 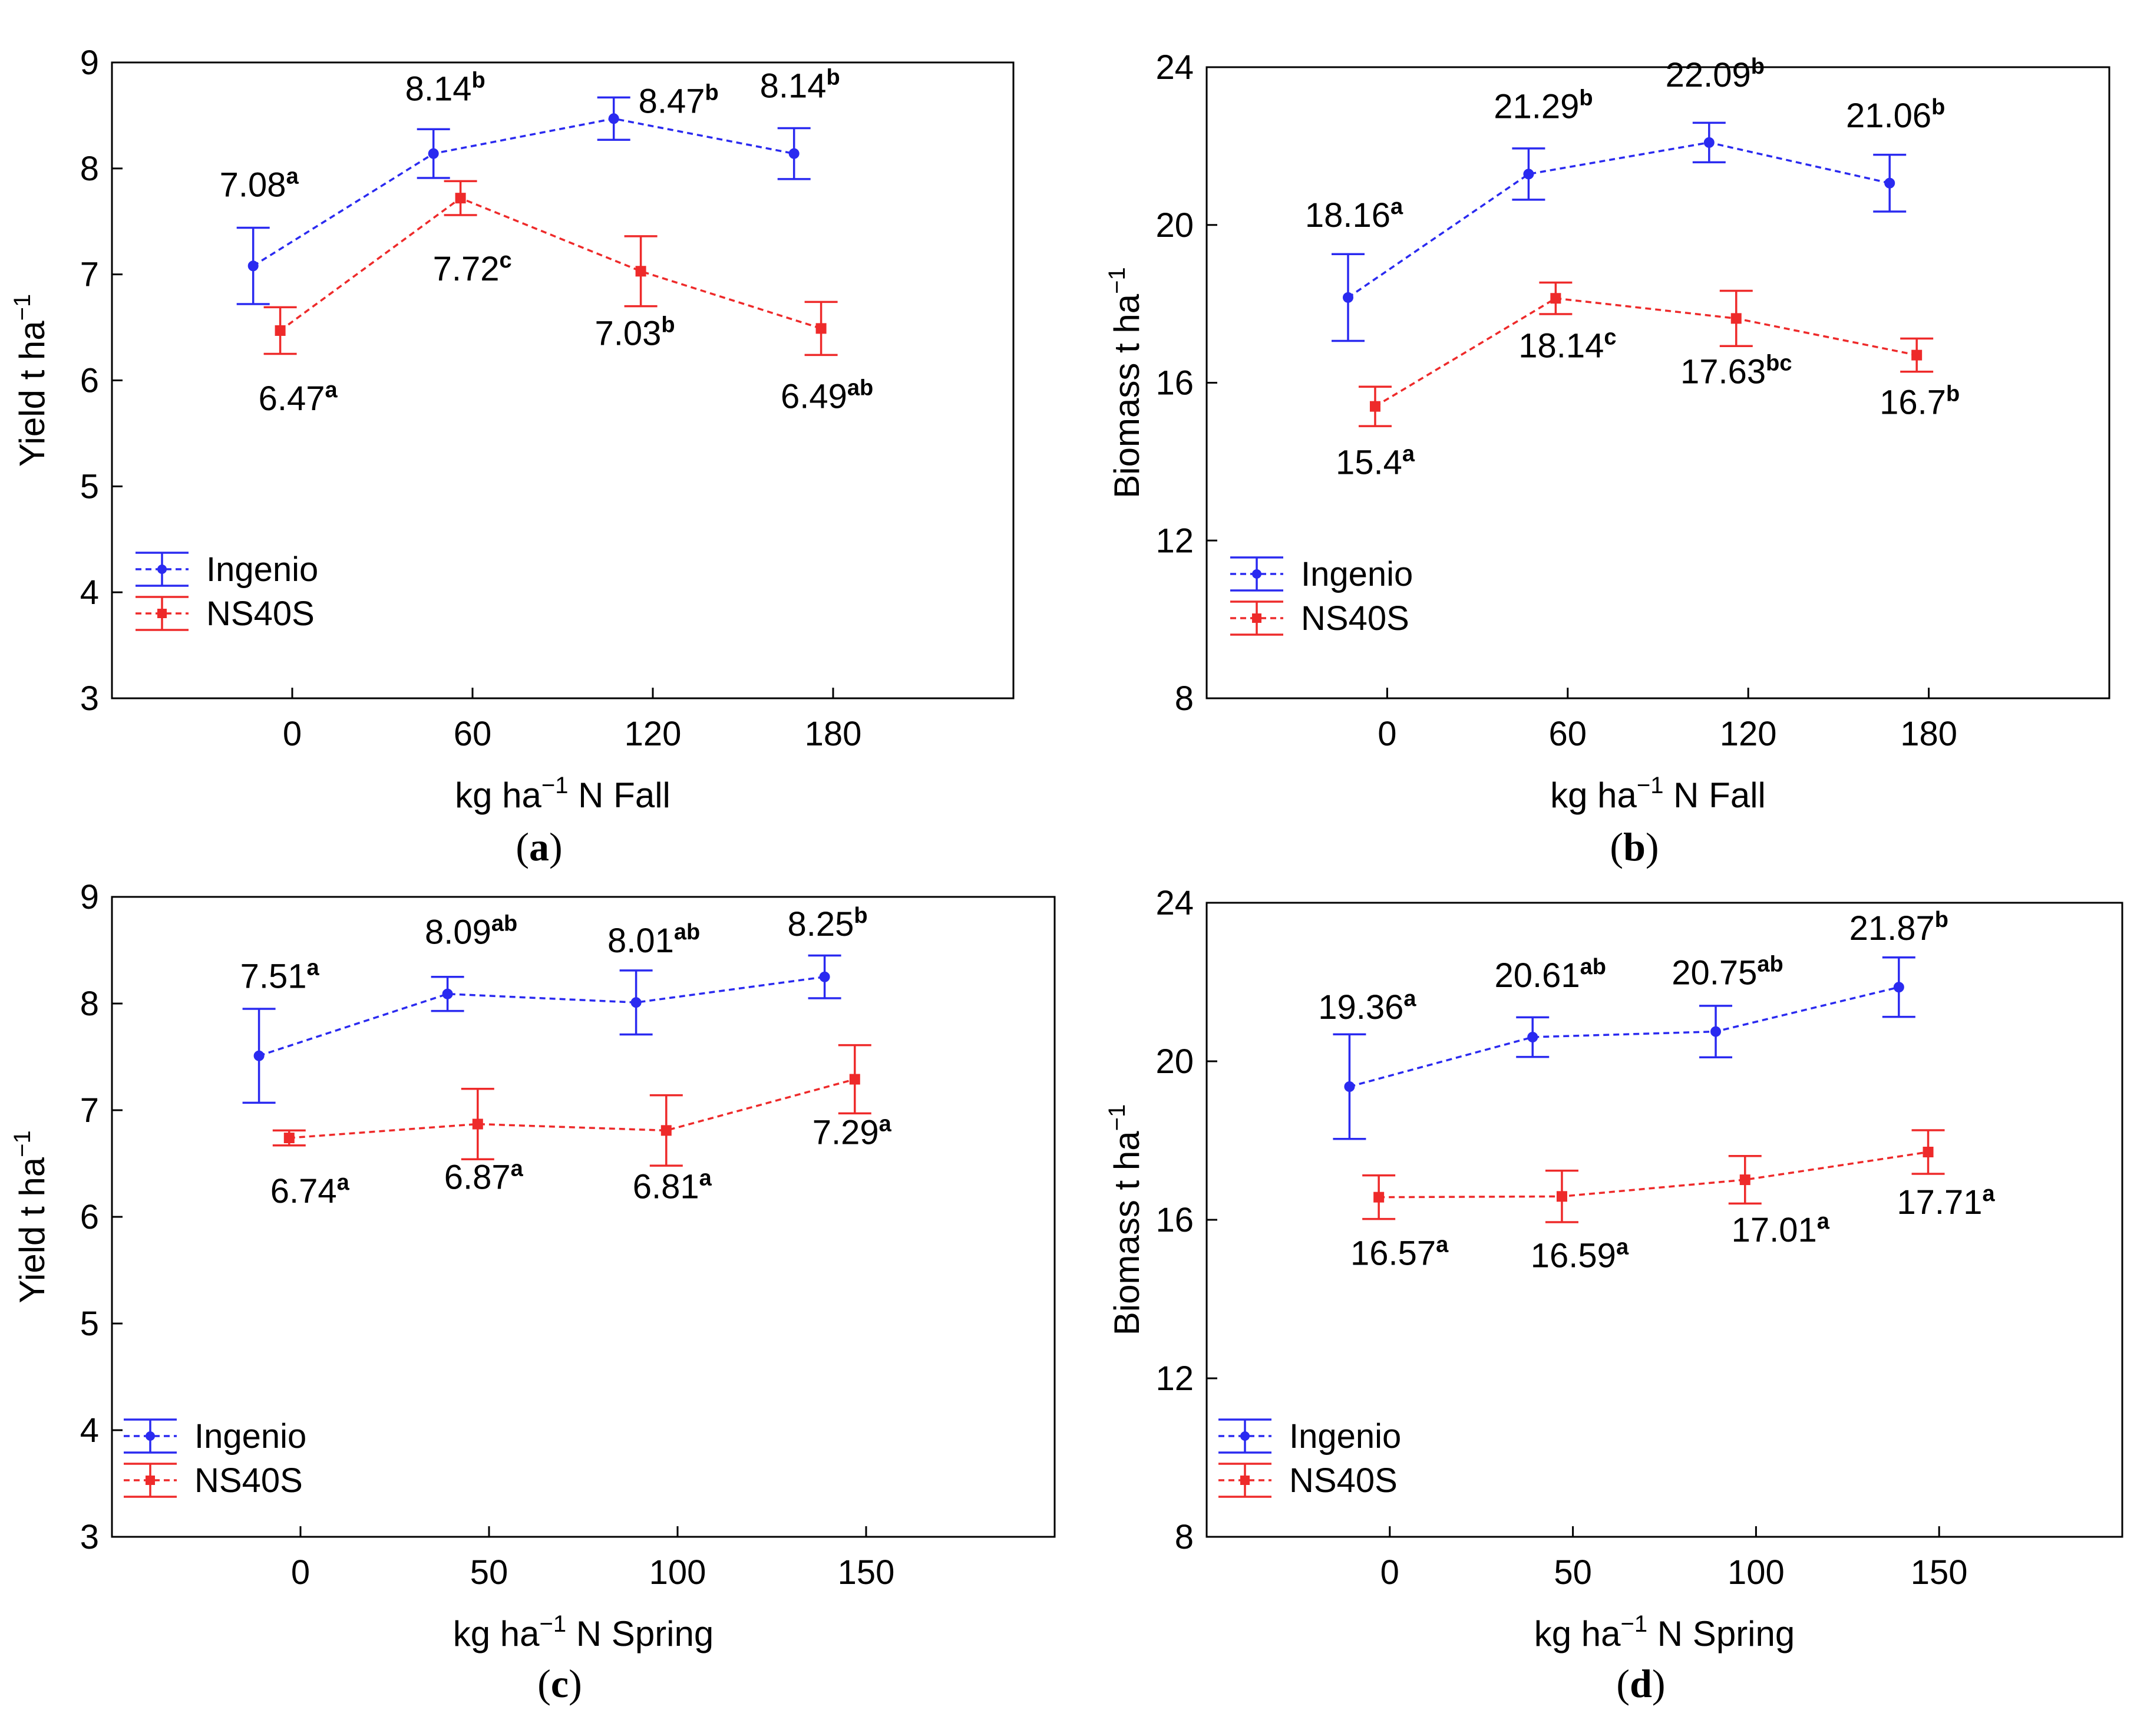 I want to click on y-tick-label: 4, so click(x=90, y=592).